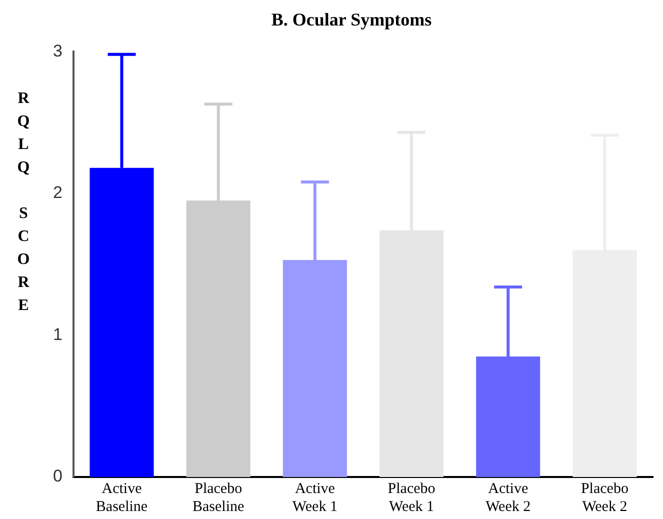 The image size is (663, 519). Describe the element at coordinates (57, 192) in the screenshot. I see `y-tick-label: 2` at that location.